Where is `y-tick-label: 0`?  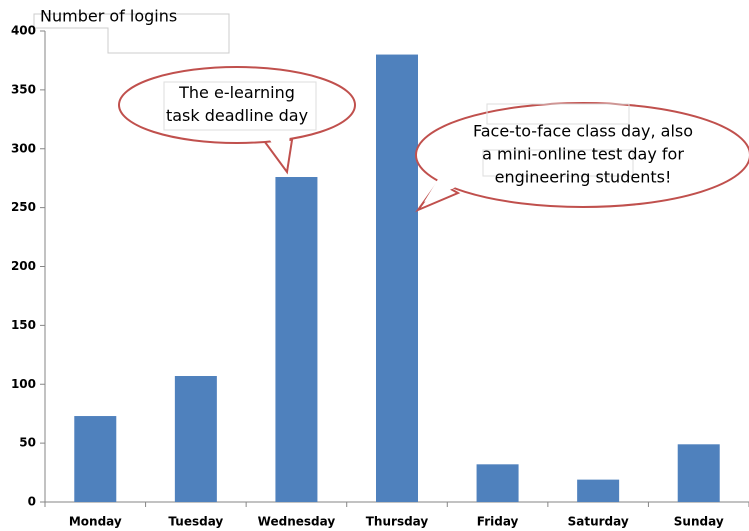 y-tick-label: 0 is located at coordinates (32, 502).